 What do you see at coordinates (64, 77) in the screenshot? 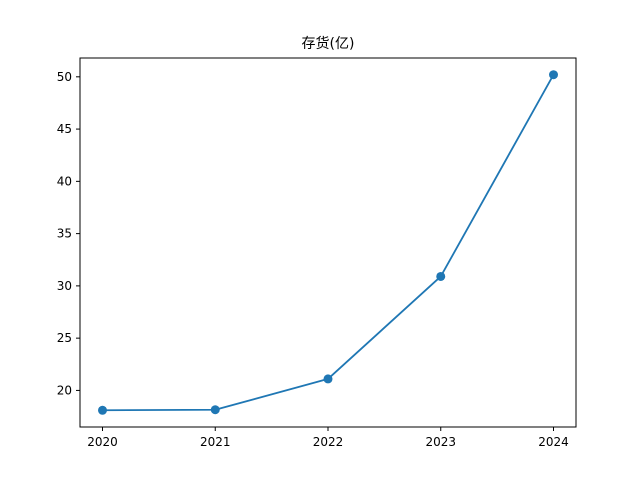
I see `y-tick-label: 50` at bounding box center [64, 77].